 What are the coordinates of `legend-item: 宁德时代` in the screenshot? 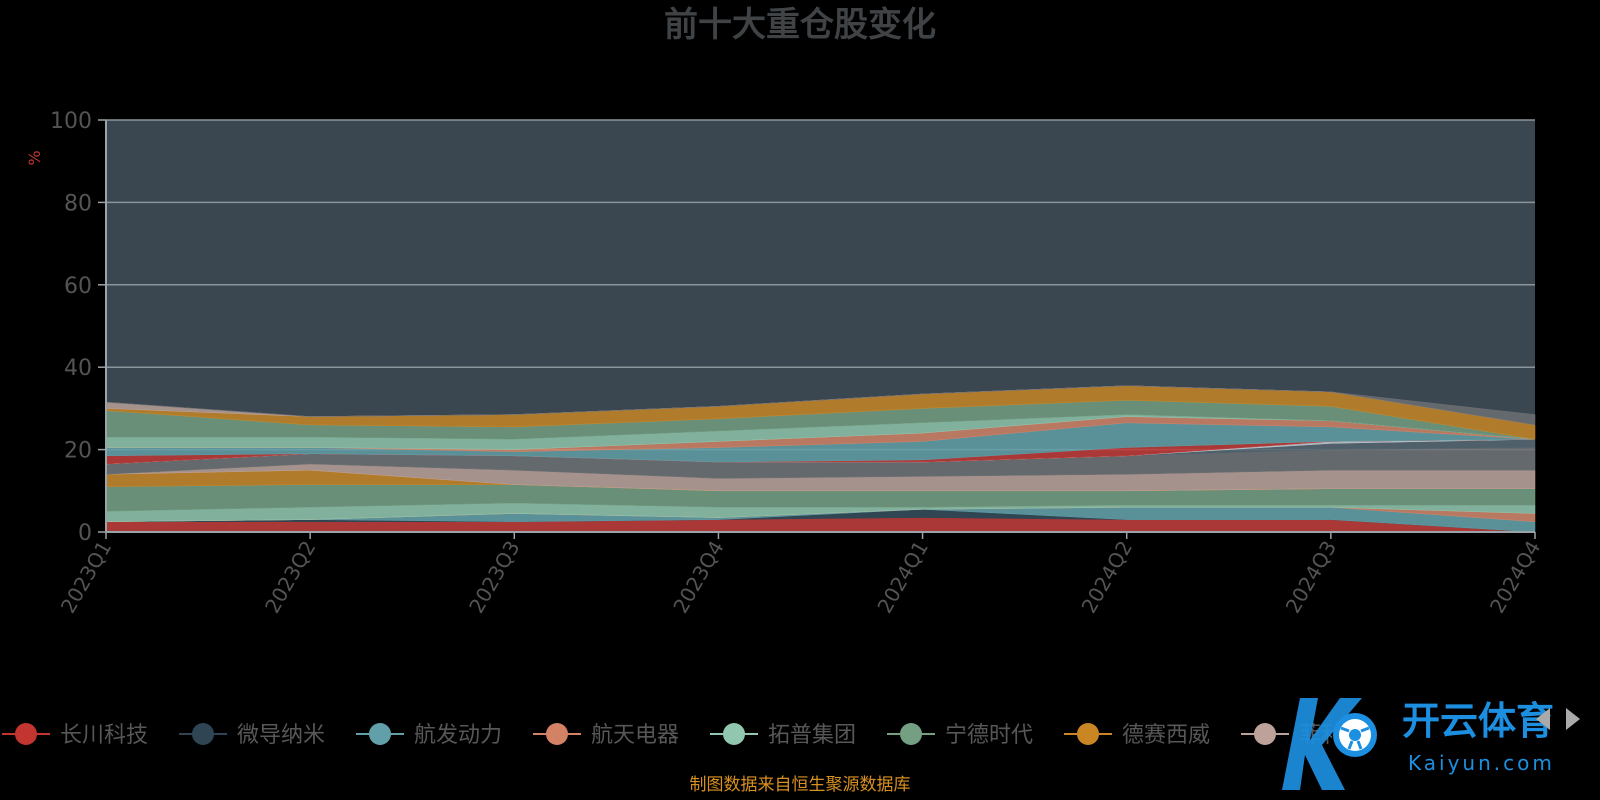 It's located at (960, 735).